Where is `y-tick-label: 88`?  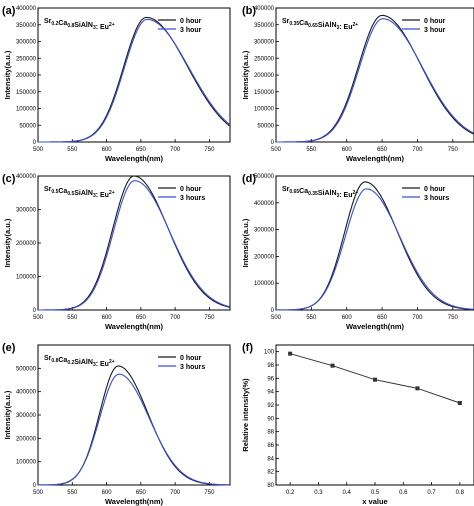
y-tick-label: 88 is located at coordinates (270, 433).